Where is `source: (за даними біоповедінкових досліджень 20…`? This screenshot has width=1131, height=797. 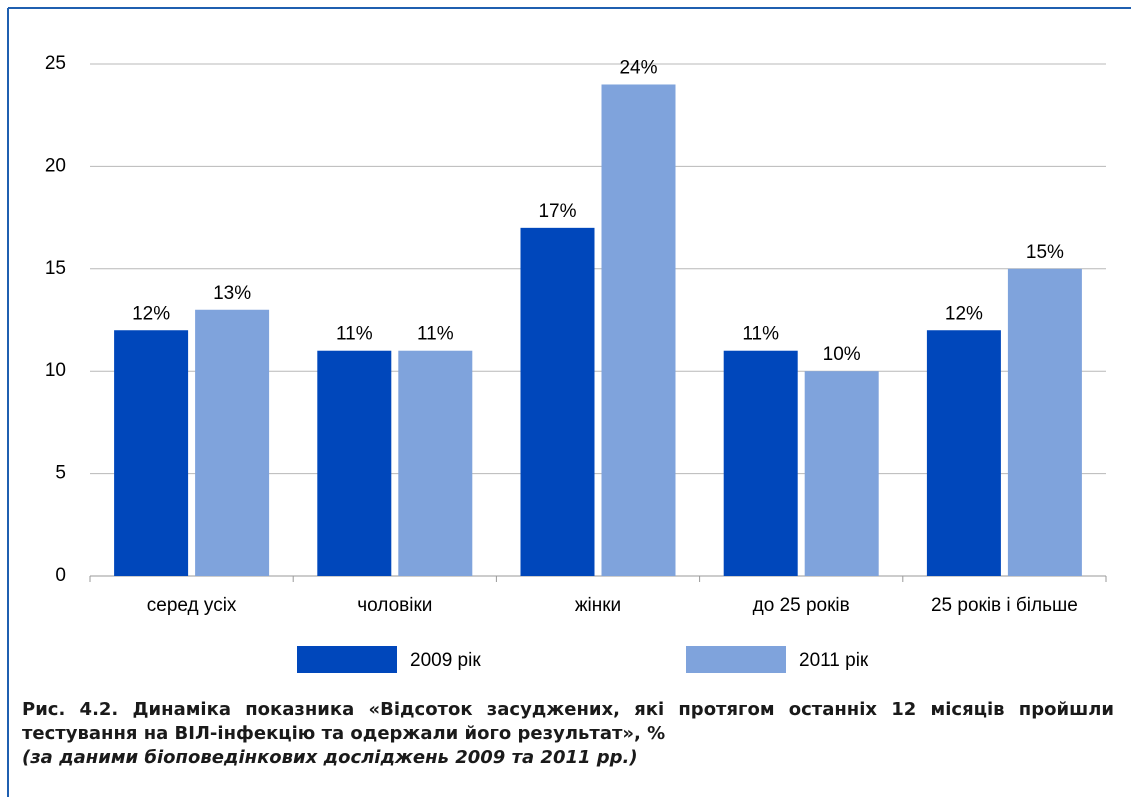
source: (за даними біоповедінкових досліджень 20… is located at coordinates (330, 757).